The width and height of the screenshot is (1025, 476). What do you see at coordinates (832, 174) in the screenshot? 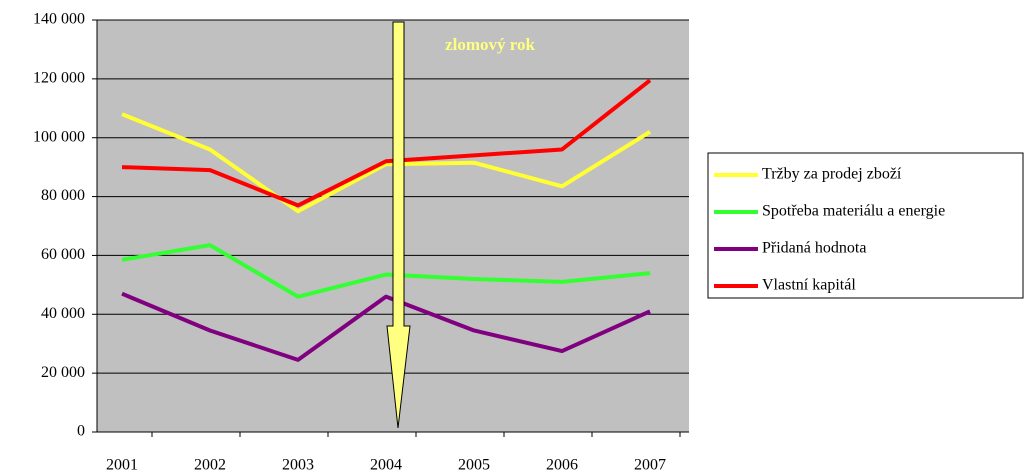
I see `legend-label: Tržby za prodej zboží` at bounding box center [832, 174].